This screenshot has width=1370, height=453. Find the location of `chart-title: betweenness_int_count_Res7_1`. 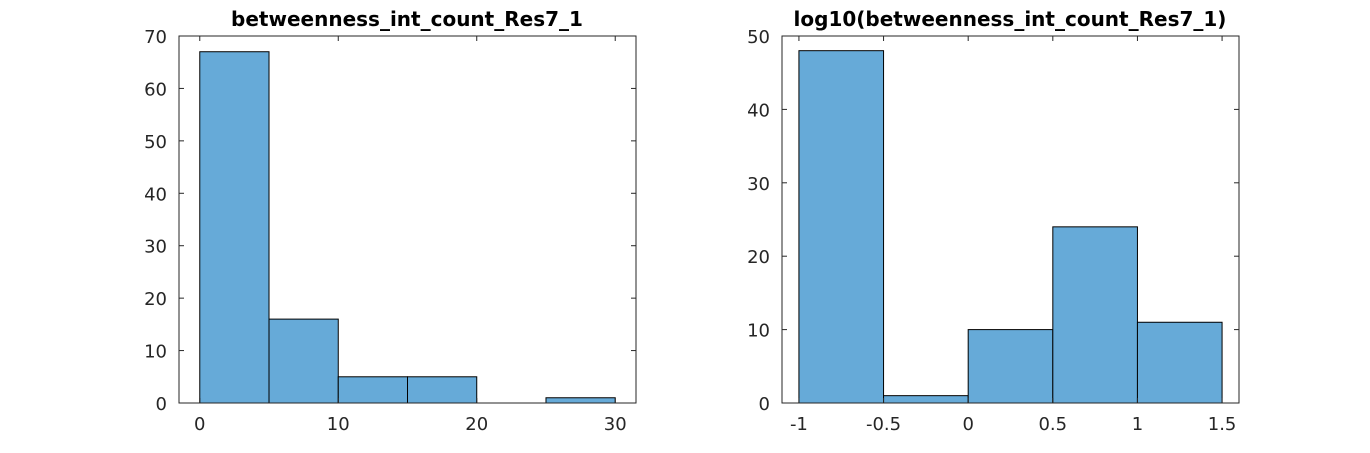

chart-title: betweenness_int_count_Res7_1 is located at coordinates (407, 19).